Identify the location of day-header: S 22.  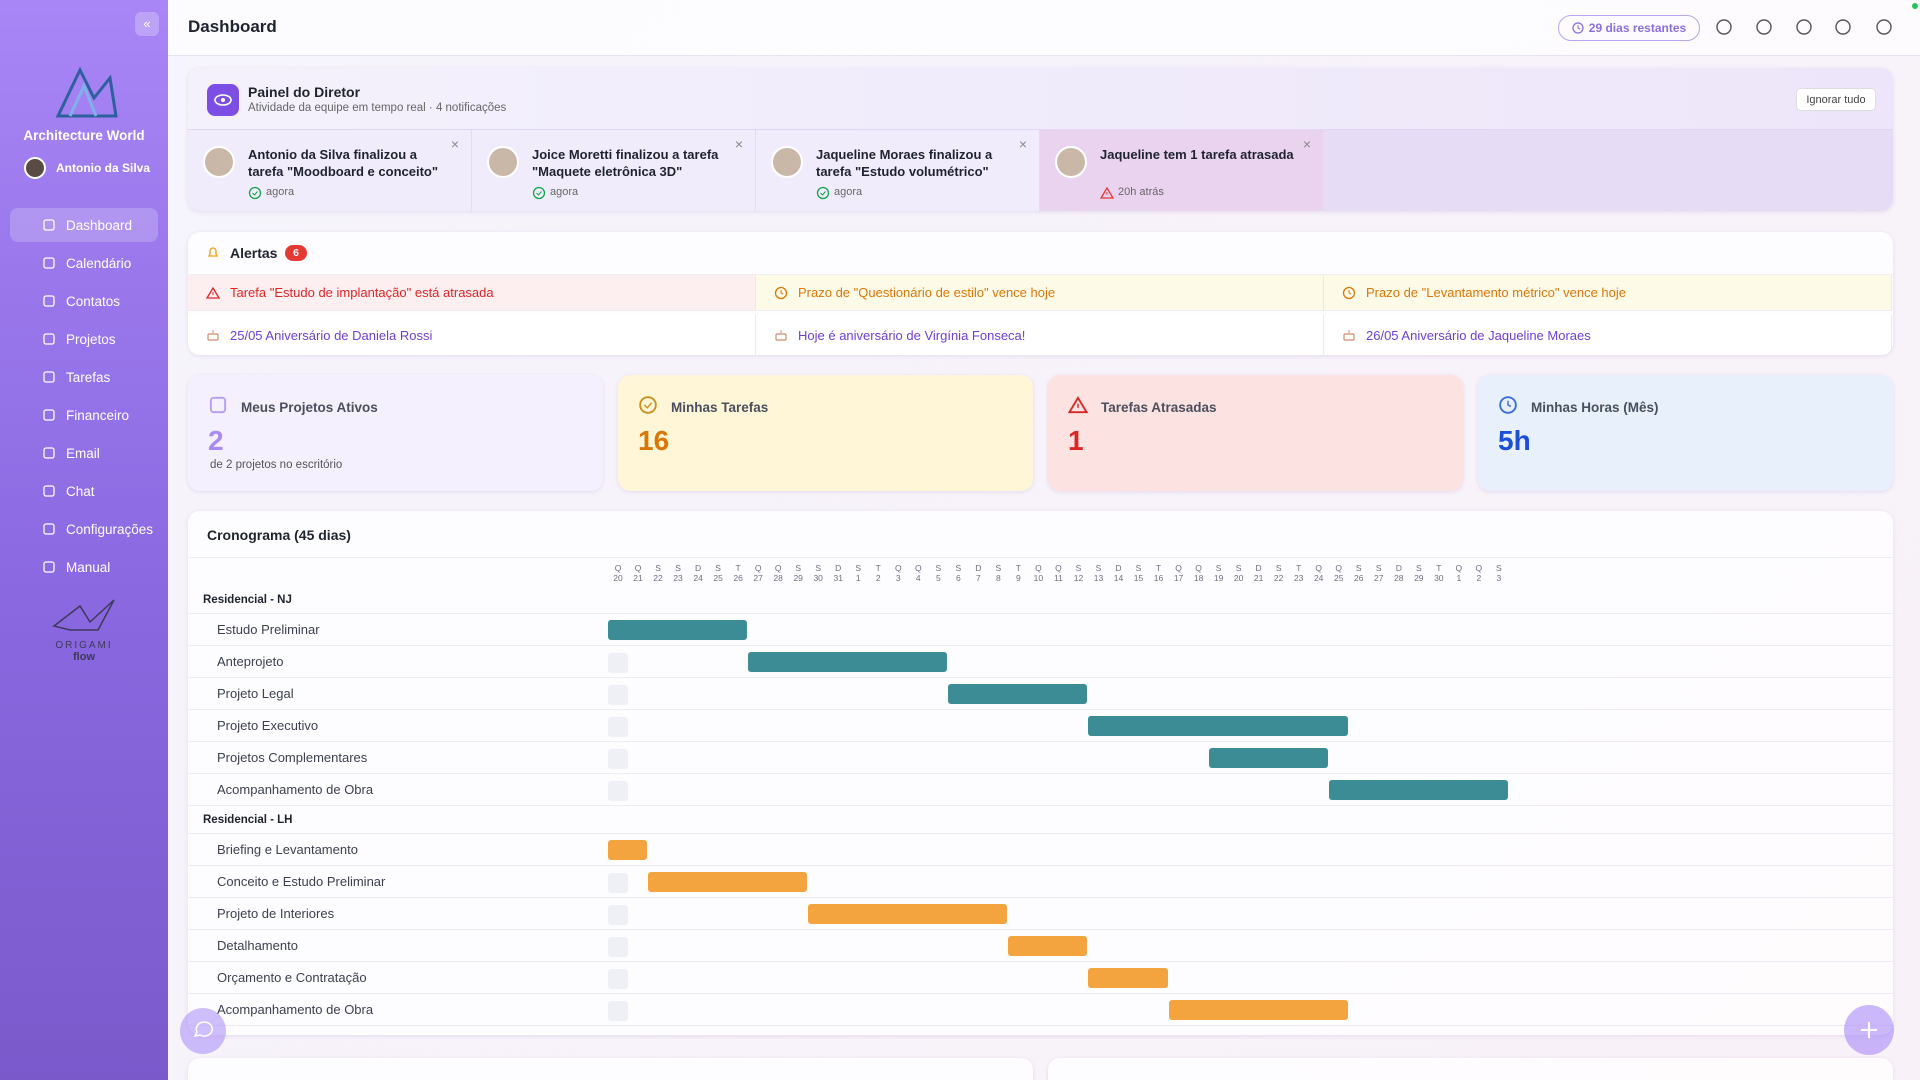
(658, 573).